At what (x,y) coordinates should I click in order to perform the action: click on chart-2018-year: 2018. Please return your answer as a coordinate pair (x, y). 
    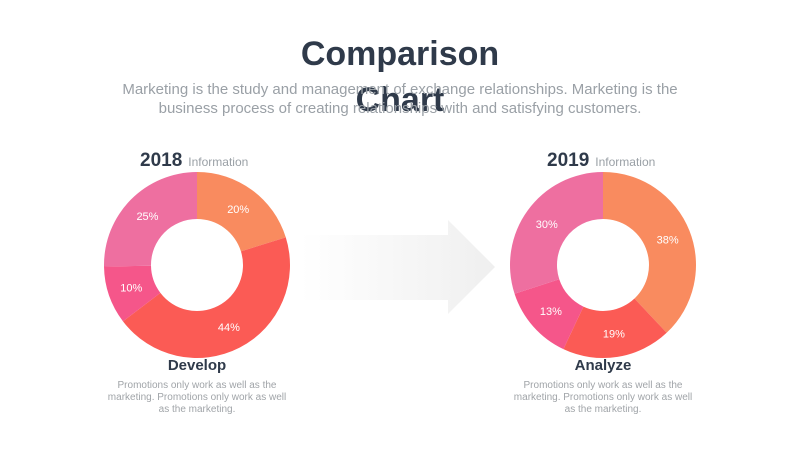
    Looking at the image, I should click on (161, 160).